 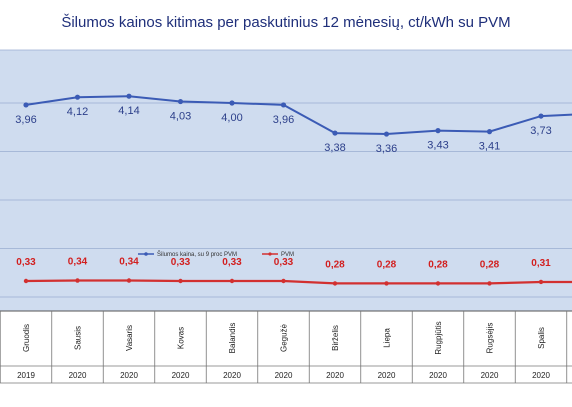 What do you see at coordinates (437, 146) in the screenshot?
I see `data-label: 3,43` at bounding box center [437, 146].